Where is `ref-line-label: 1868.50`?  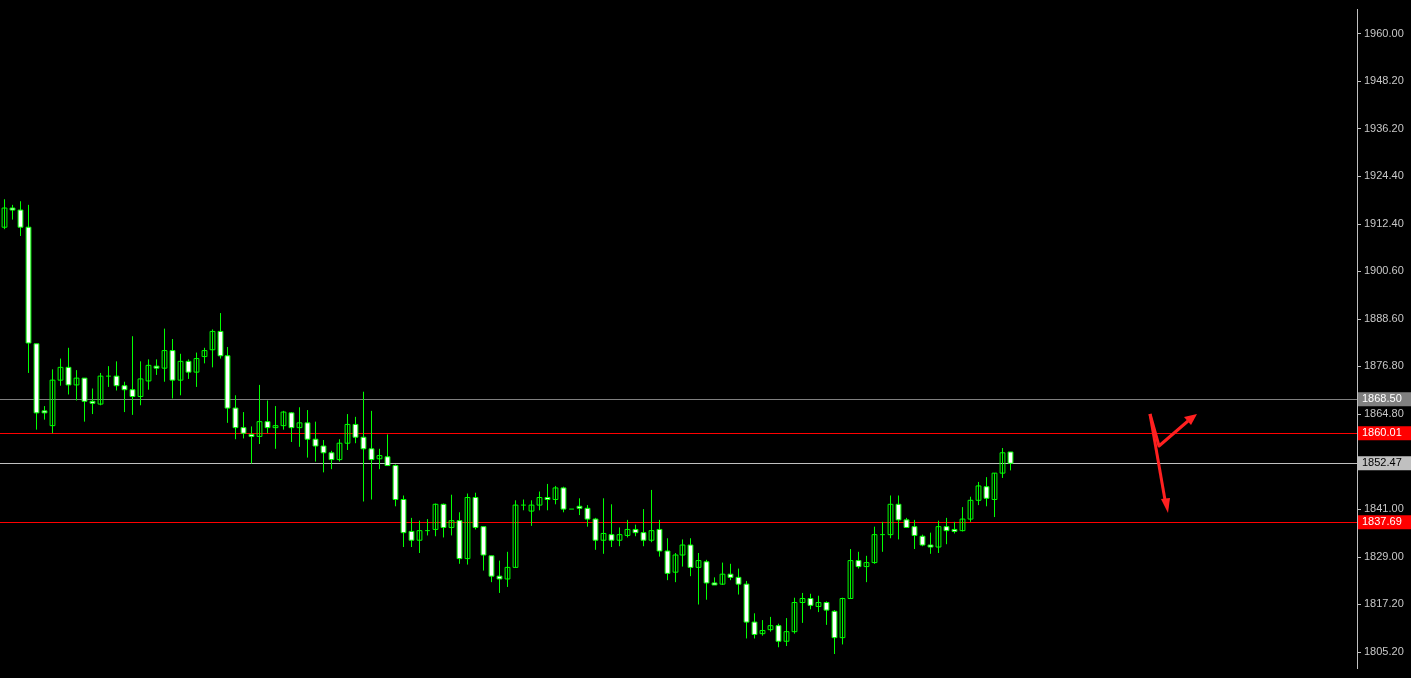 ref-line-label: 1868.50 is located at coordinates (1382, 398).